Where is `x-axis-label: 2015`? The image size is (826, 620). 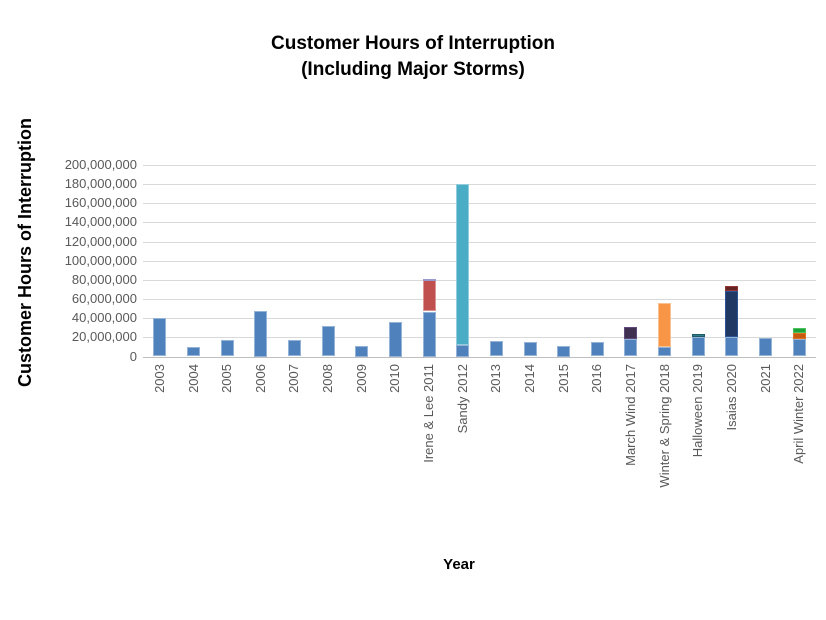 x-axis-label: 2015 is located at coordinates (563, 378).